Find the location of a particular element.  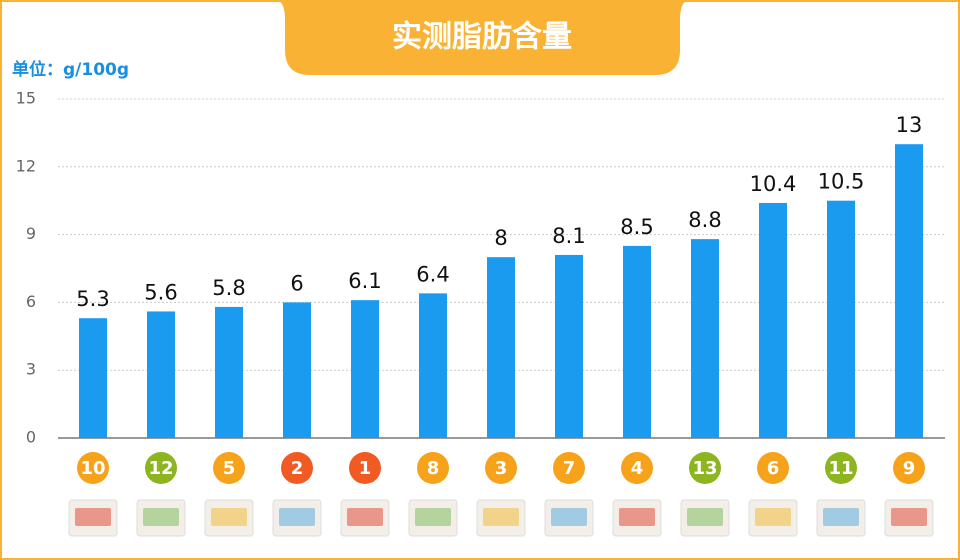

y-tick-label: 6 is located at coordinates (31, 301).